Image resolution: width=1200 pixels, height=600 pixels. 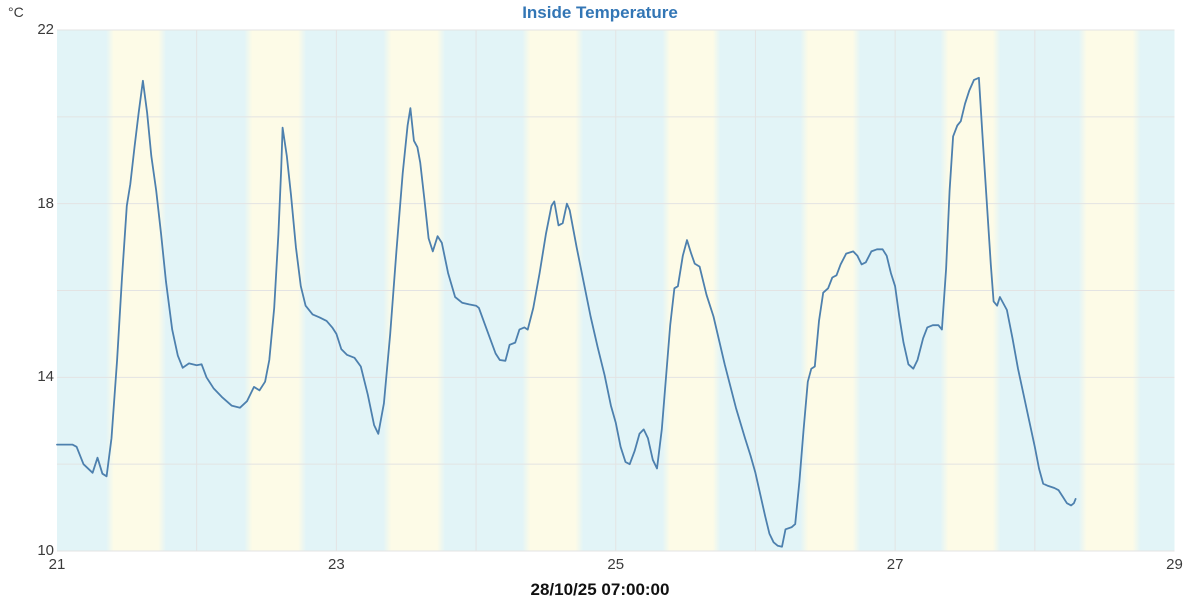 I want to click on x-tick-label: 23, so click(x=336, y=564).